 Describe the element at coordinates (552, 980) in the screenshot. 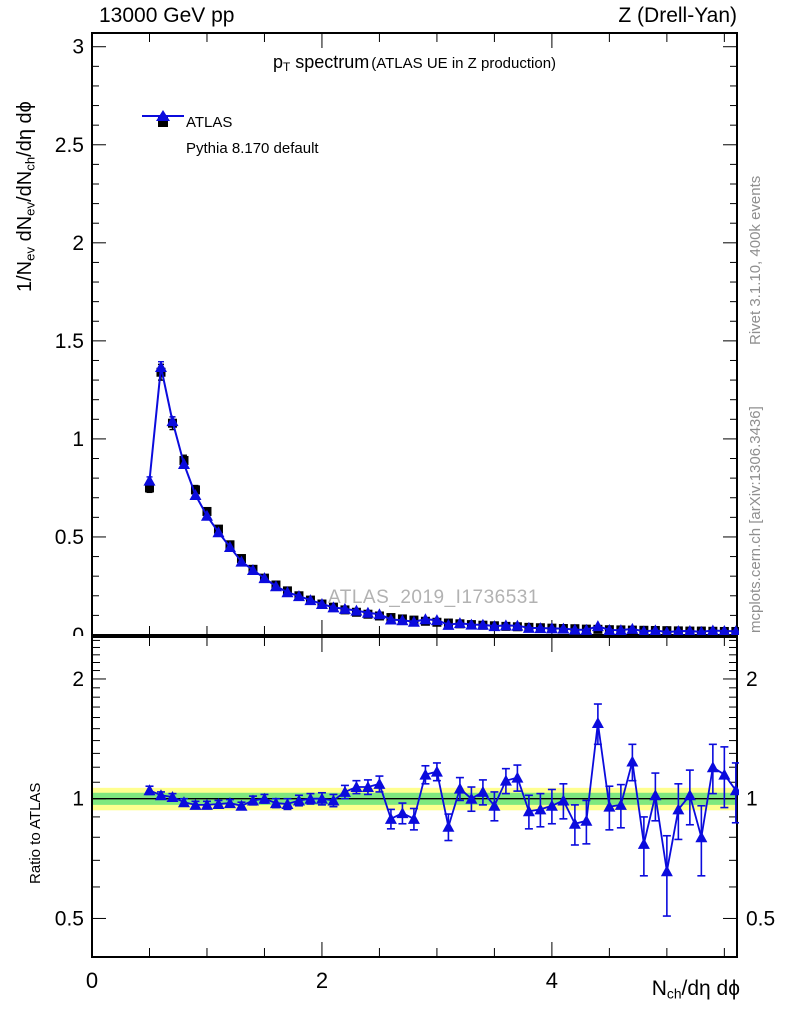

I see `svg-text: 4` at that location.